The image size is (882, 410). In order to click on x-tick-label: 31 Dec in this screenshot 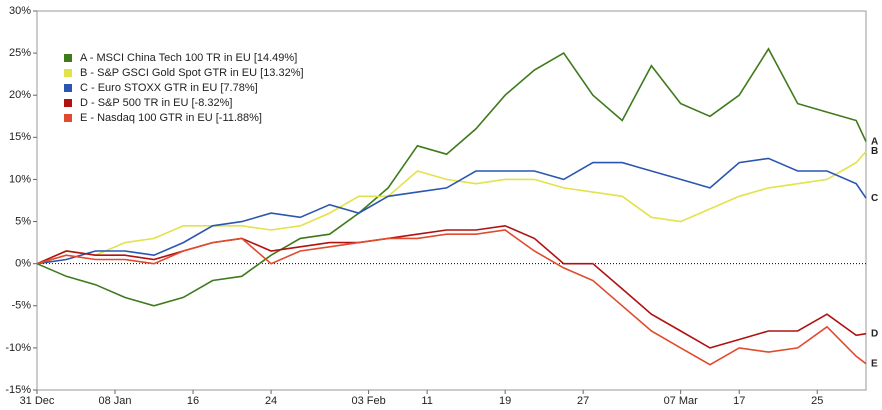, I will do `click(37, 401)`.